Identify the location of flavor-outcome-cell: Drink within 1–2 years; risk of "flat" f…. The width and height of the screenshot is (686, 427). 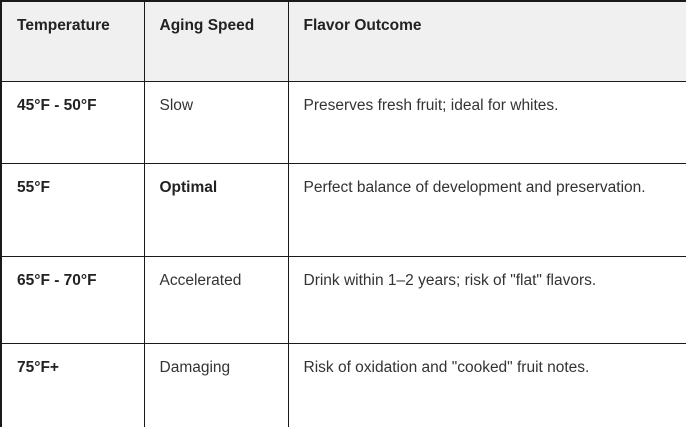
(486, 299).